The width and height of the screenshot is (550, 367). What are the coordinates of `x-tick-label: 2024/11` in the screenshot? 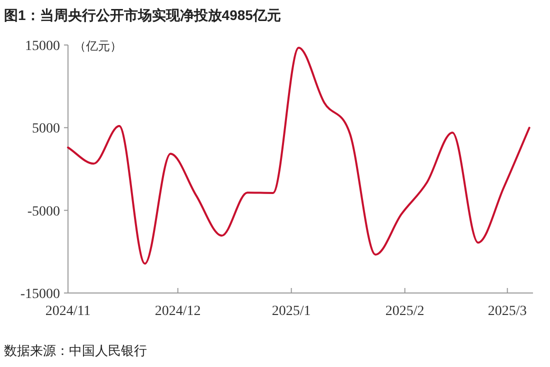 It's located at (68, 311).